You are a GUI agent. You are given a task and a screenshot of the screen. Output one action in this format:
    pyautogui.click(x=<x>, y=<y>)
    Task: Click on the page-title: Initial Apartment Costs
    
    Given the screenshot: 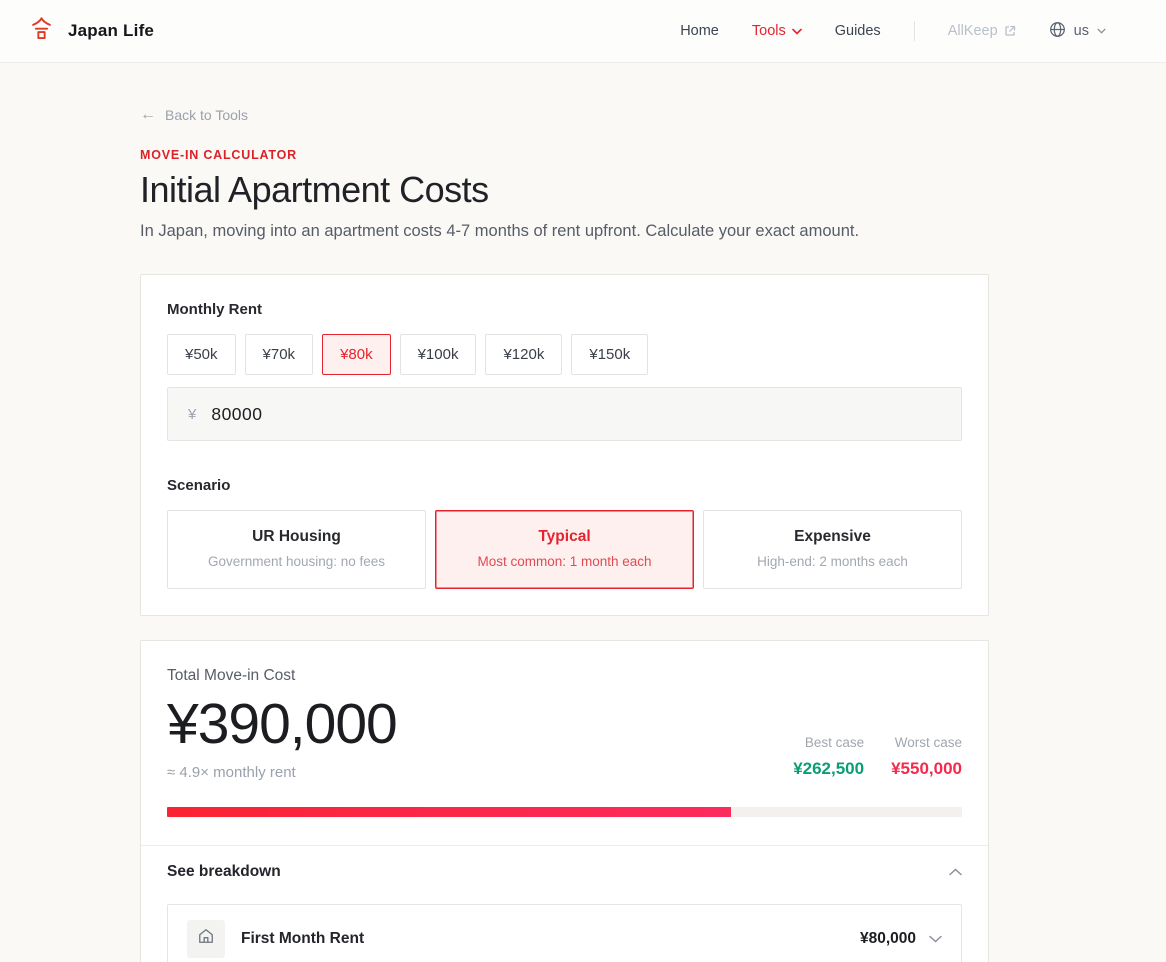 What is the action you would take?
    pyautogui.click(x=314, y=189)
    